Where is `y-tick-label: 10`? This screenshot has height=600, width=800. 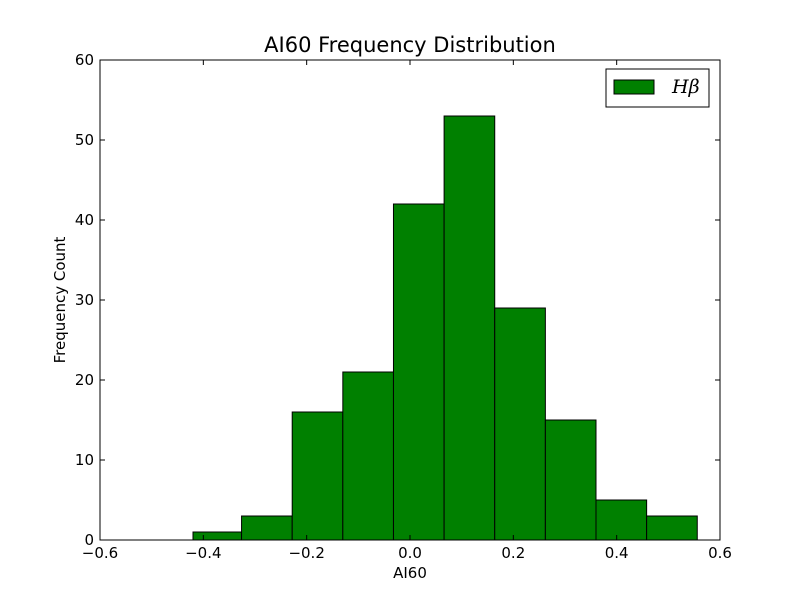 y-tick-label: 10 is located at coordinates (84, 460).